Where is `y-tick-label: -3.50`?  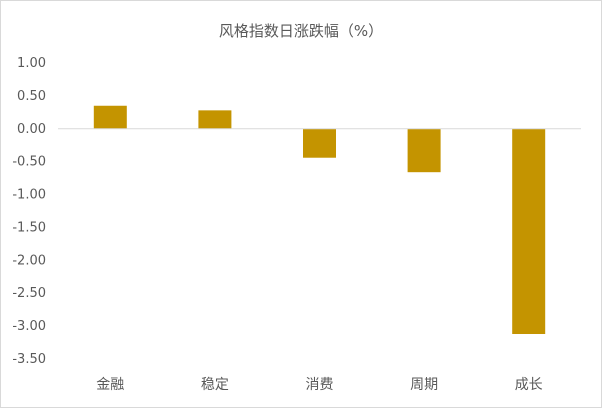 y-tick-label: -3.50 is located at coordinates (29, 359).